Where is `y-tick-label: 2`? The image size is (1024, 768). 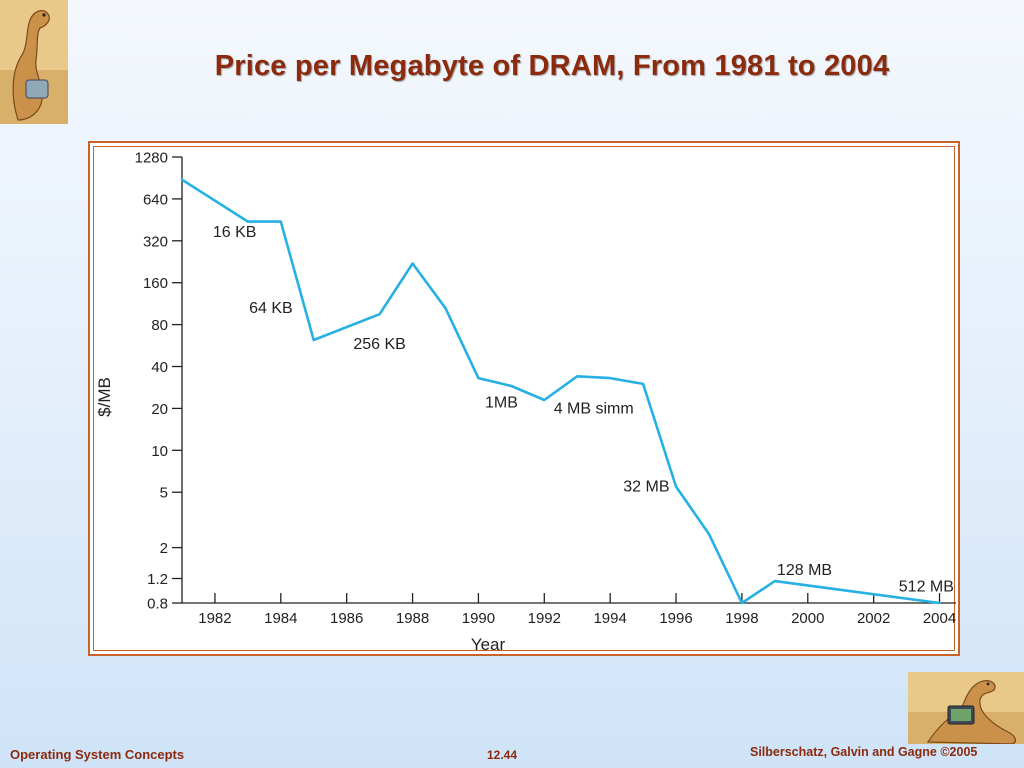 y-tick-label: 2 is located at coordinates (164, 548).